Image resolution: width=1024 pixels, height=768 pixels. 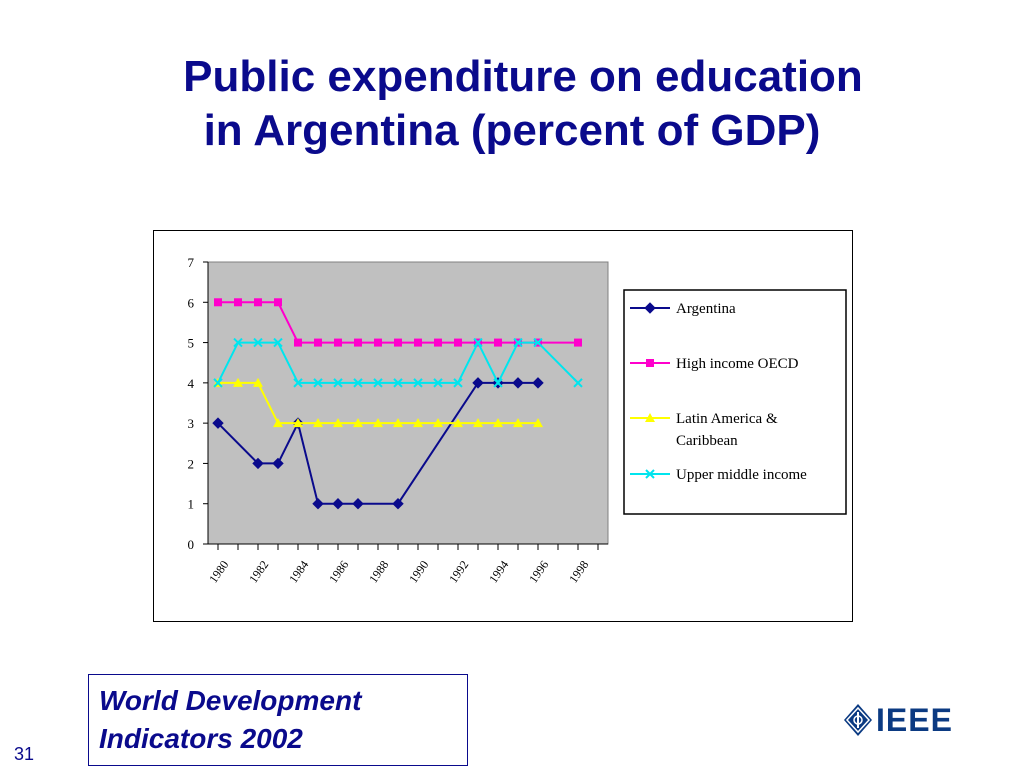 I want to click on y-tick-label: 0, so click(x=191, y=544).